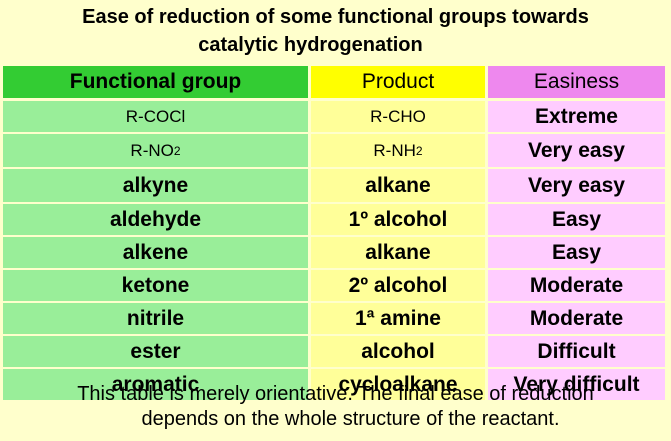 This screenshot has width=671, height=441. Describe the element at coordinates (398, 285) in the screenshot. I see `cell-product: 2º alcohol` at that location.